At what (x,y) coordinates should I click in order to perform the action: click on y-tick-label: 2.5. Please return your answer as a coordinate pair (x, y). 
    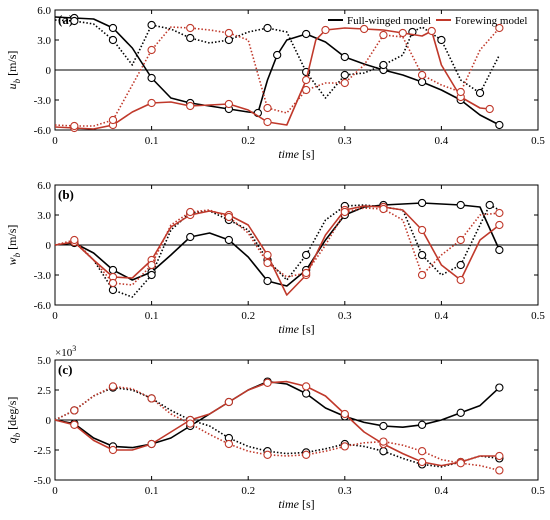
    Looking at the image, I should click on (44, 391).